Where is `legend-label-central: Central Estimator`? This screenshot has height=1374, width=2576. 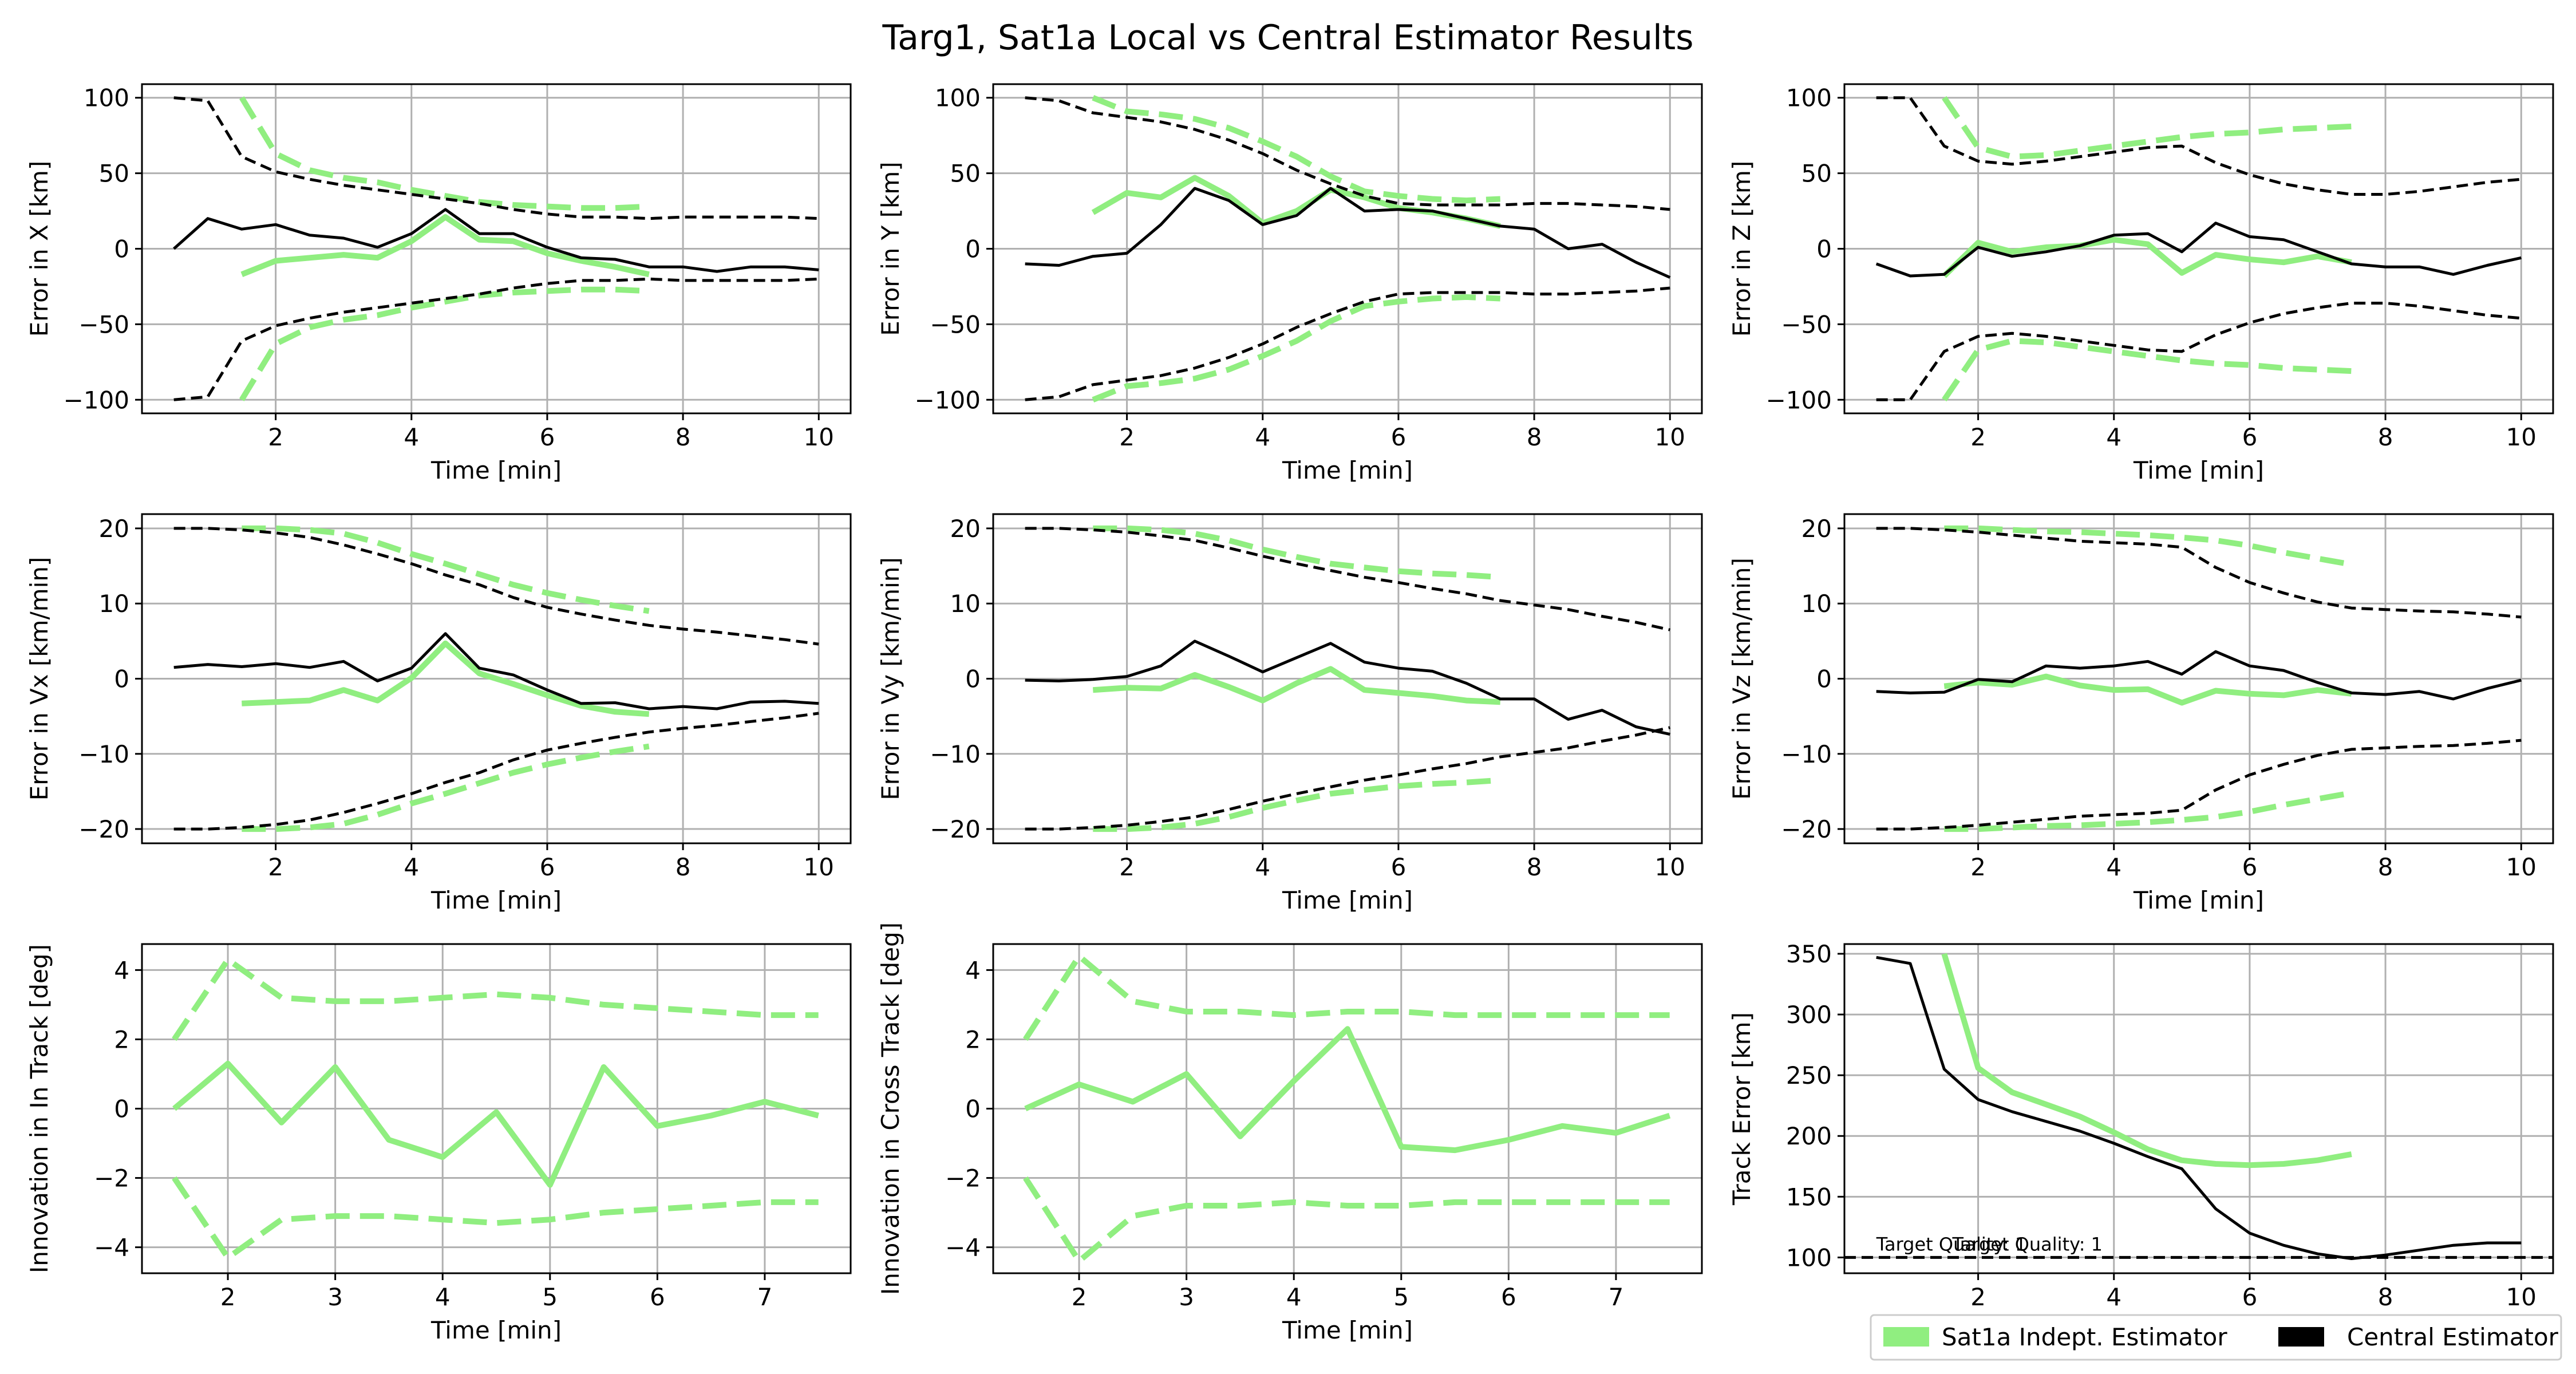 legend-label-central: Central Estimator is located at coordinates (2453, 1337).